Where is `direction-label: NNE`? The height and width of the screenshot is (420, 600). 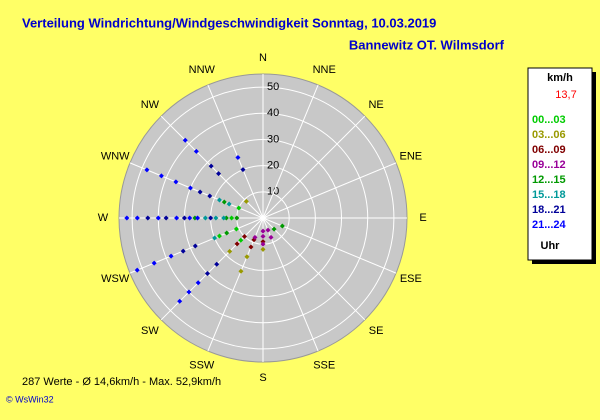
direction-label: NNE is located at coordinates (324, 70).